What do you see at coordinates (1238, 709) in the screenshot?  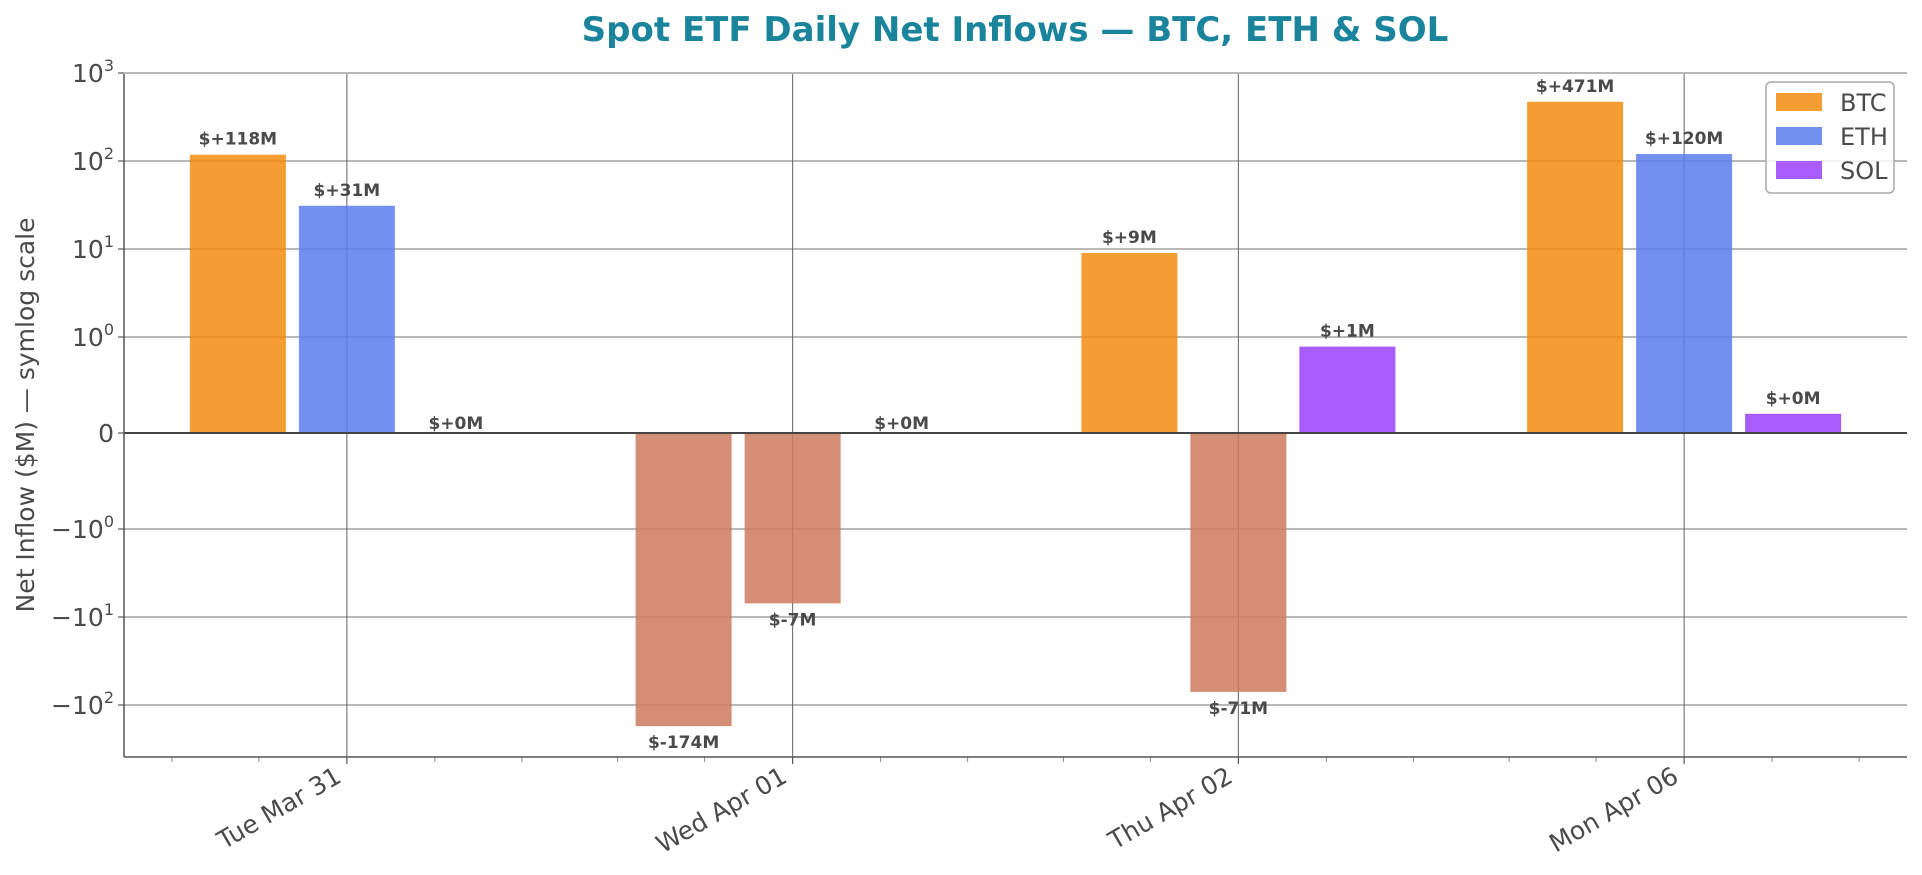 I see `data-label: $-71M` at bounding box center [1238, 709].